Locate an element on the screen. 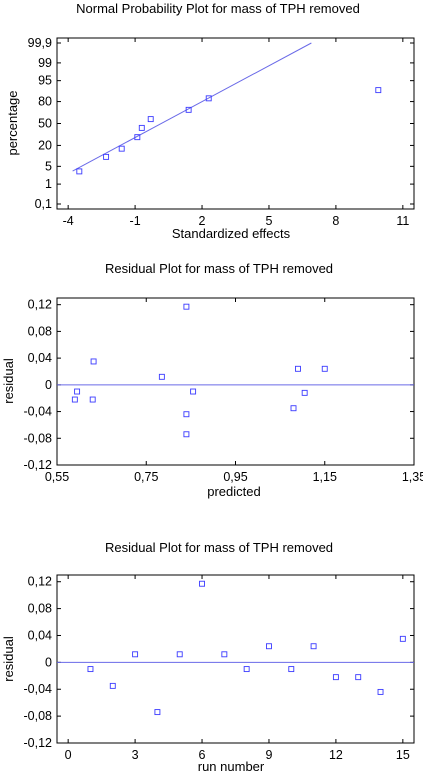 The height and width of the screenshot is (775, 423). y-tick-label: 5 is located at coordinates (48, 166).